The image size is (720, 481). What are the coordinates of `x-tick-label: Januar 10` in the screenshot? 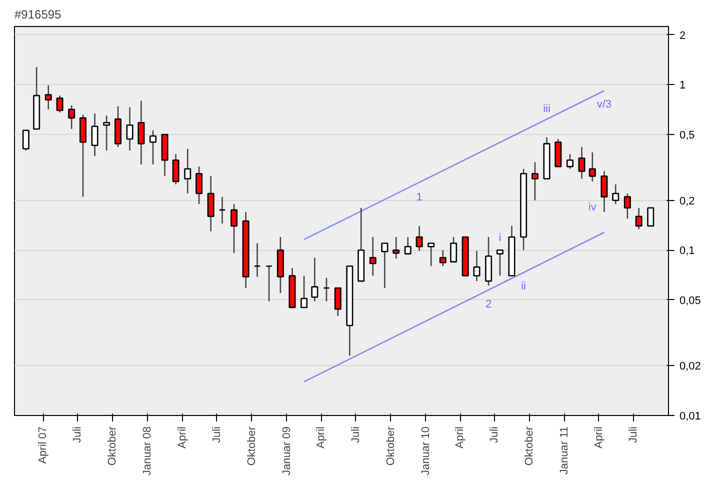 It's located at (426, 451).